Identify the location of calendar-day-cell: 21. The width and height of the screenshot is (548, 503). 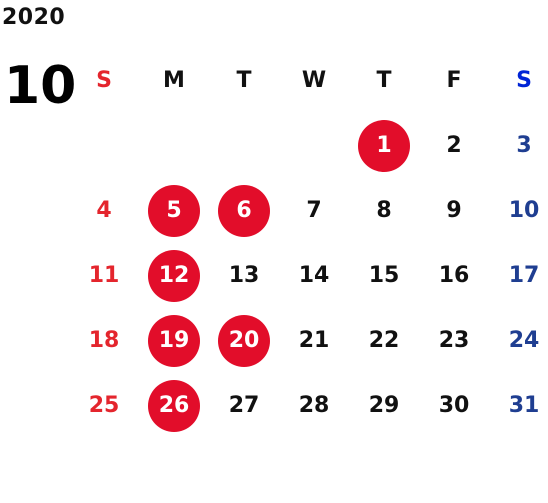
(314, 340).